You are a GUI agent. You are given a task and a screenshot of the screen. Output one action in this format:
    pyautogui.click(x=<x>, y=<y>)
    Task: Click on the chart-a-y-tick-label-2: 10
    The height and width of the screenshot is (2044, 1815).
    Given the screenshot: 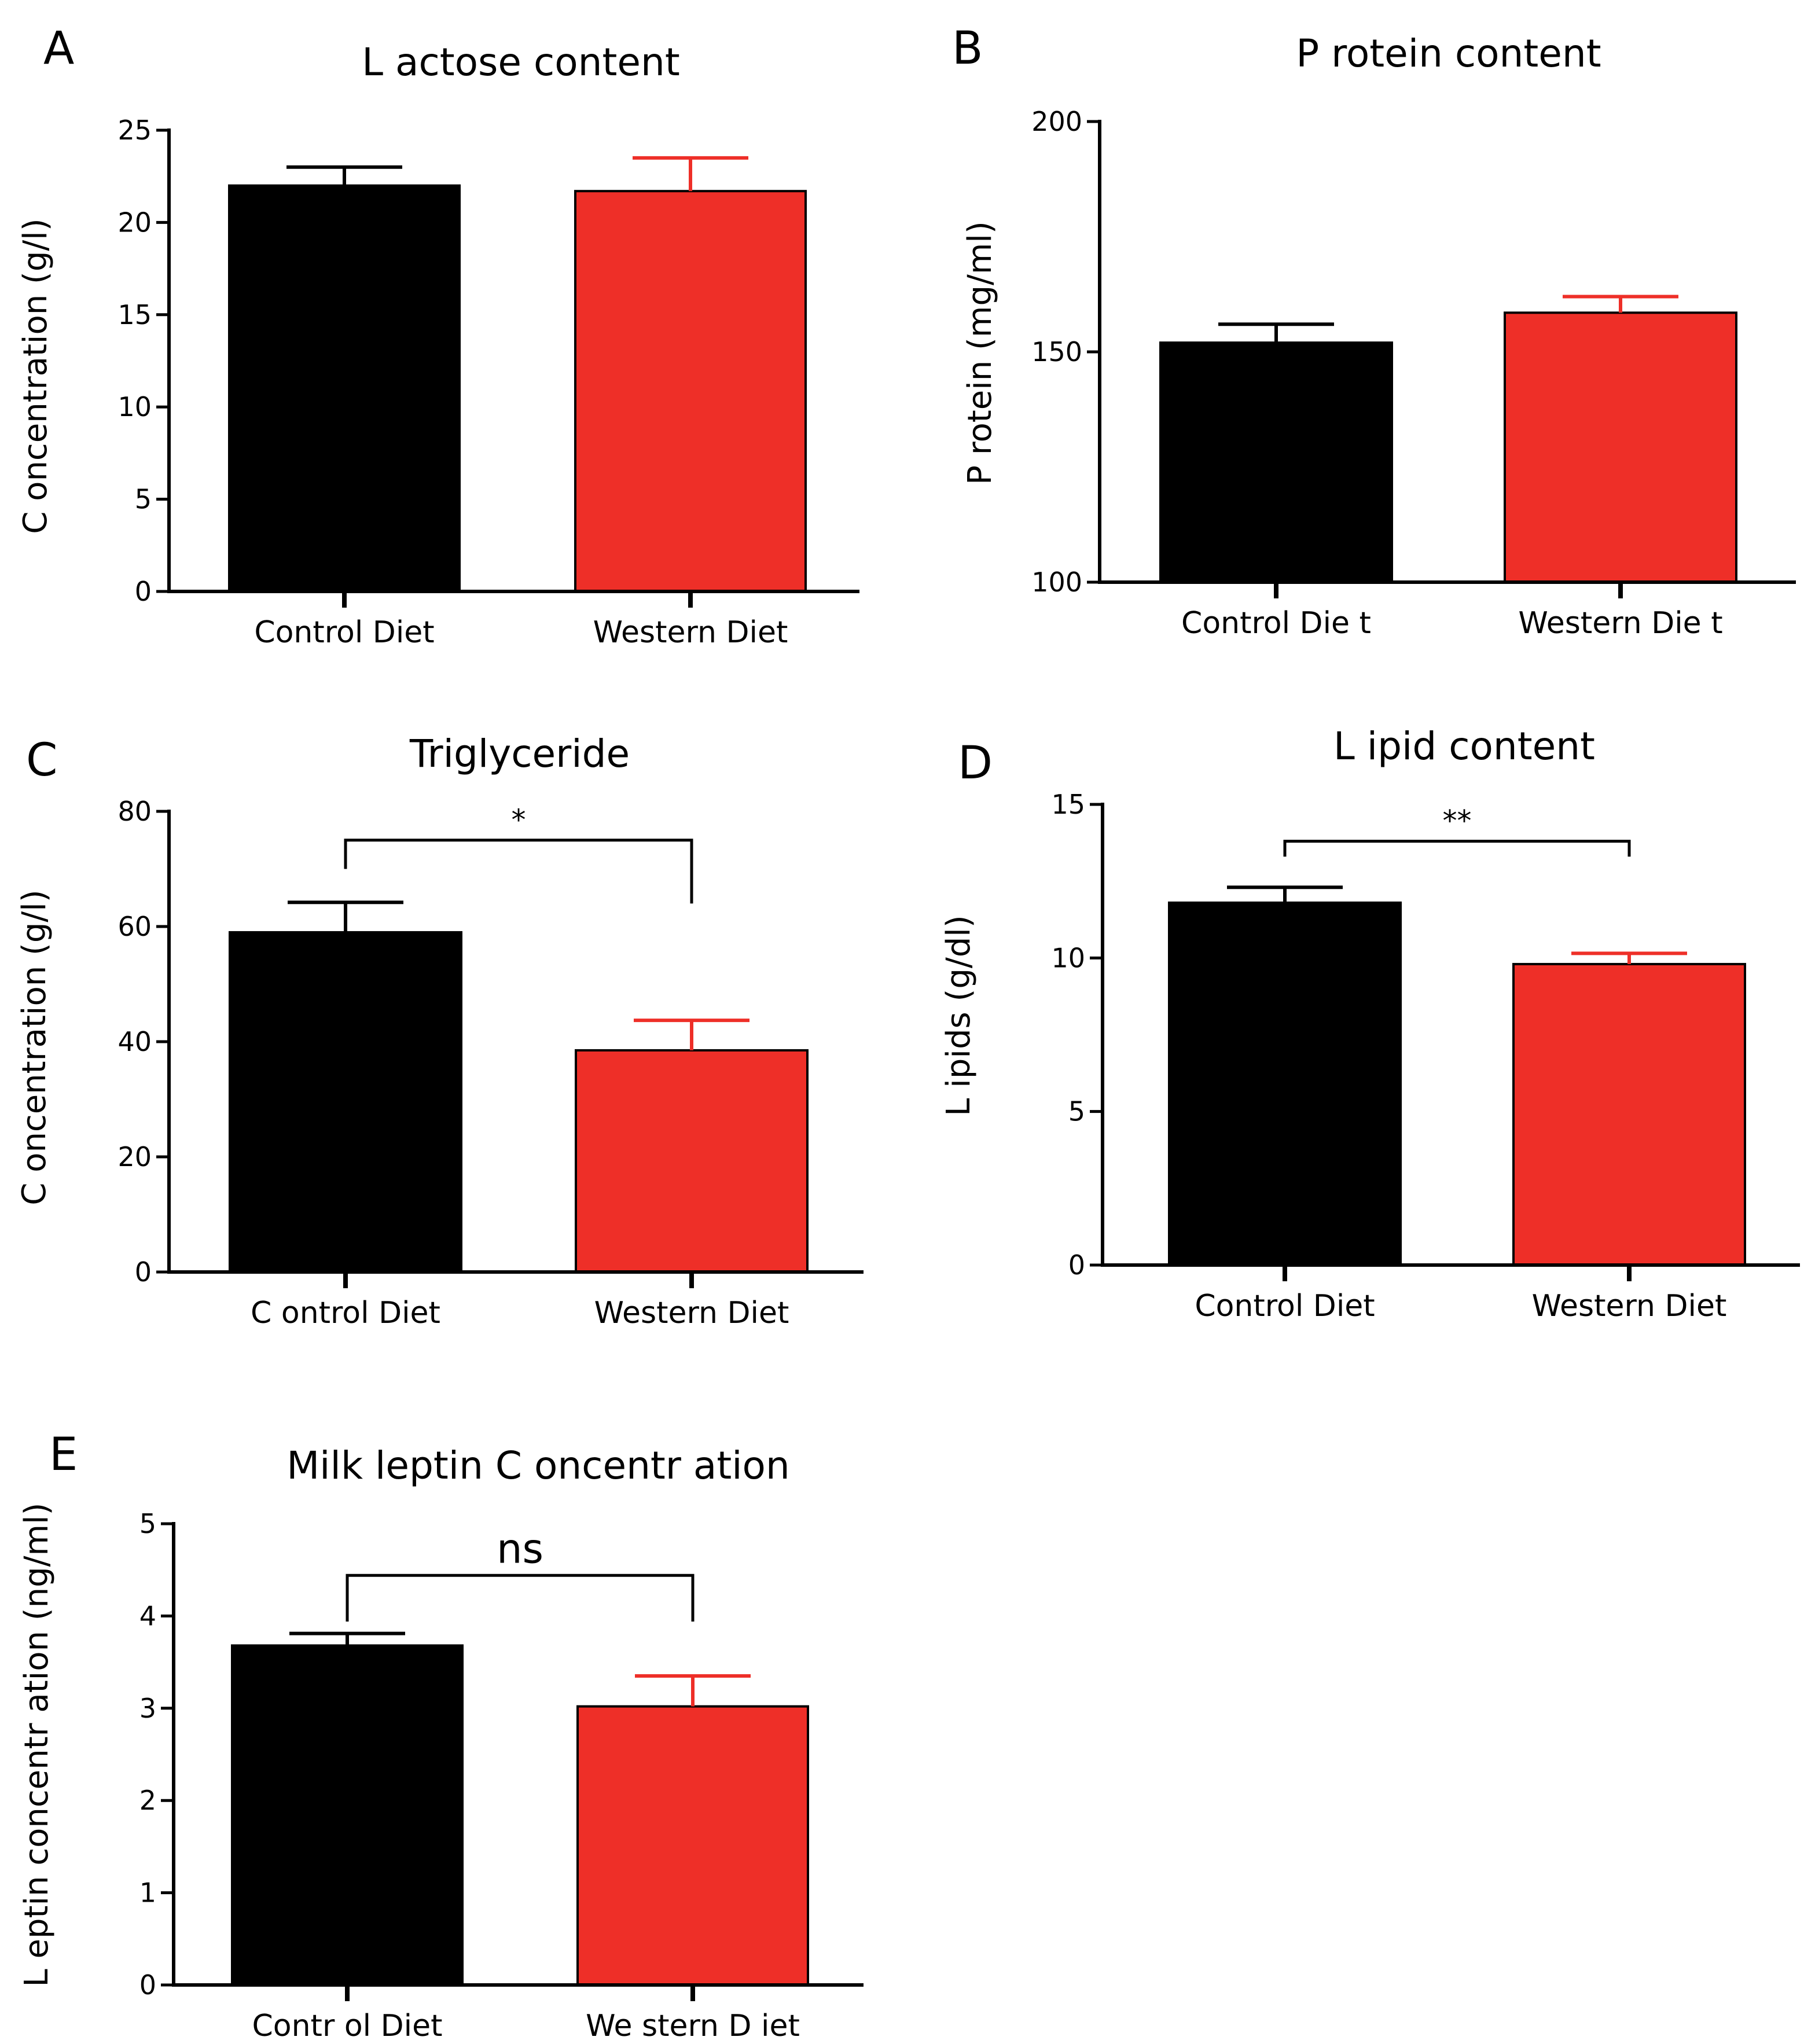 What is the action you would take?
    pyautogui.click(x=134, y=406)
    